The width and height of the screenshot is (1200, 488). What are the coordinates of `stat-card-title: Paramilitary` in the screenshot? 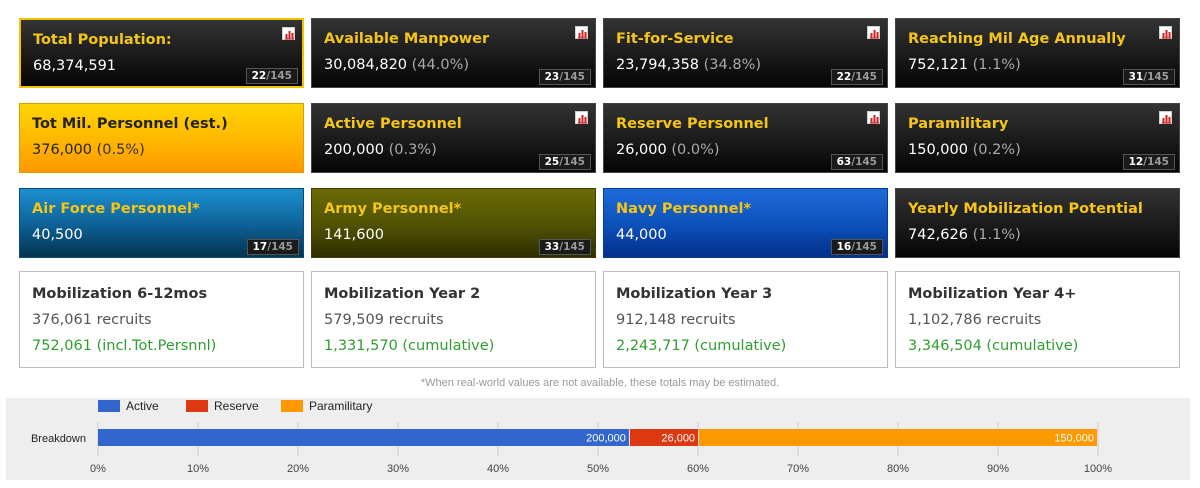 It's located at (958, 124).